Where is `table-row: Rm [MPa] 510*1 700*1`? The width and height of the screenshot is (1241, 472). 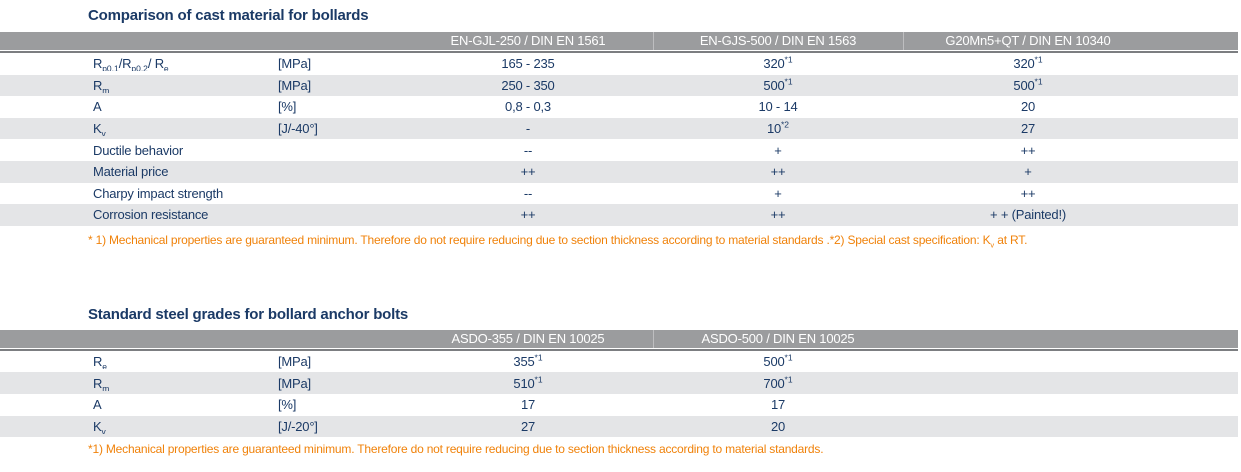 table-row: Rm [MPa] 510*1 700*1 is located at coordinates (619, 383).